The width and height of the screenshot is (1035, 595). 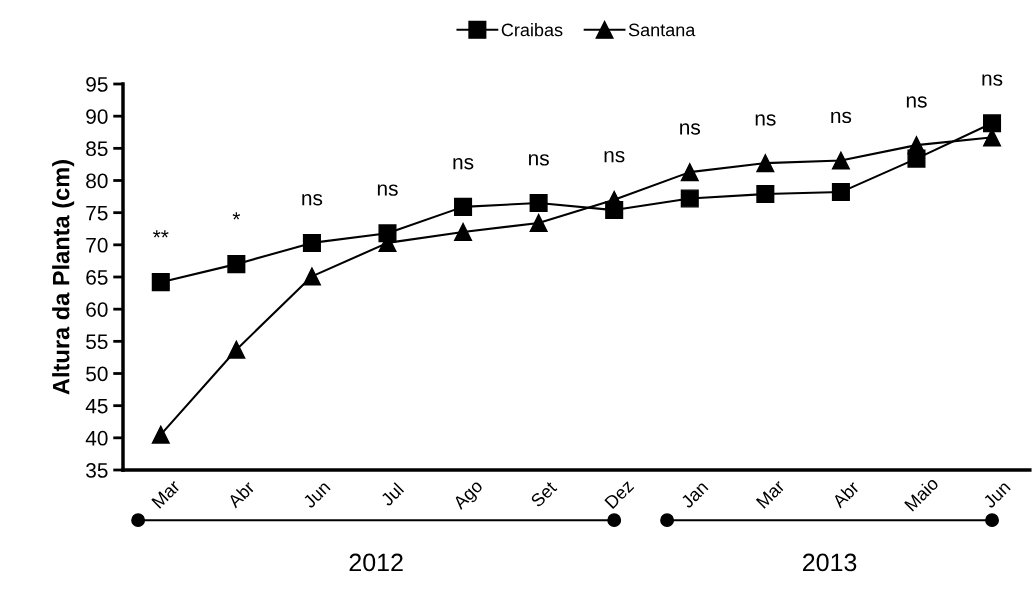 What do you see at coordinates (97, 309) in the screenshot?
I see `y-tick-label: 60` at bounding box center [97, 309].